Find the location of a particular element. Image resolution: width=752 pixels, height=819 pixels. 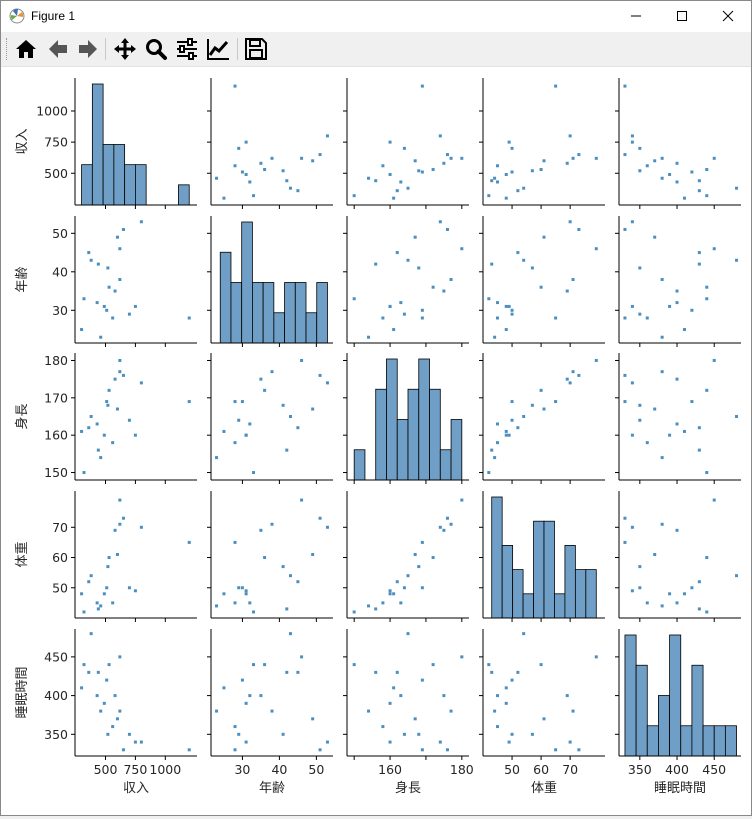

y-tick-label: 50 is located at coordinates (60, 587).